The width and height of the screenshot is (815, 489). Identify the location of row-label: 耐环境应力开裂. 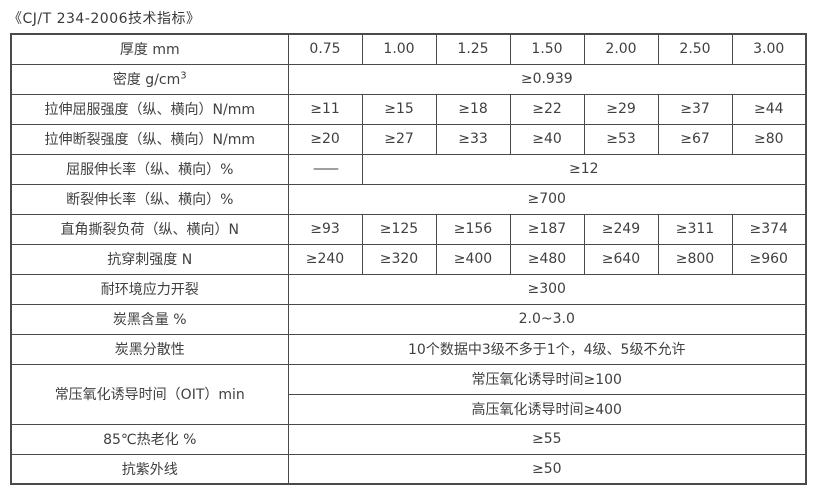
(149, 289).